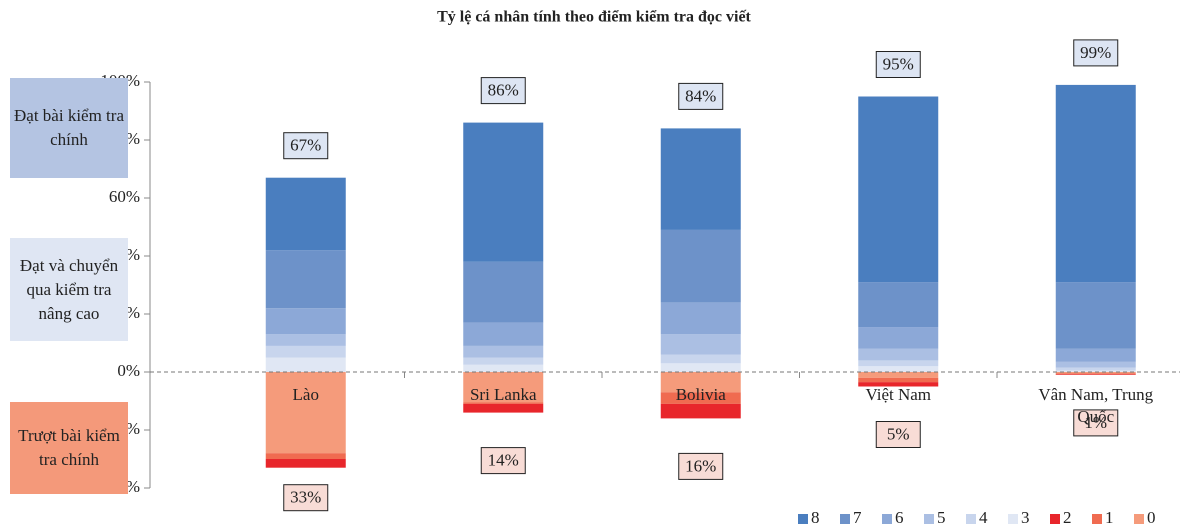  I want to click on fail-total-label: 33%, so click(305, 497).